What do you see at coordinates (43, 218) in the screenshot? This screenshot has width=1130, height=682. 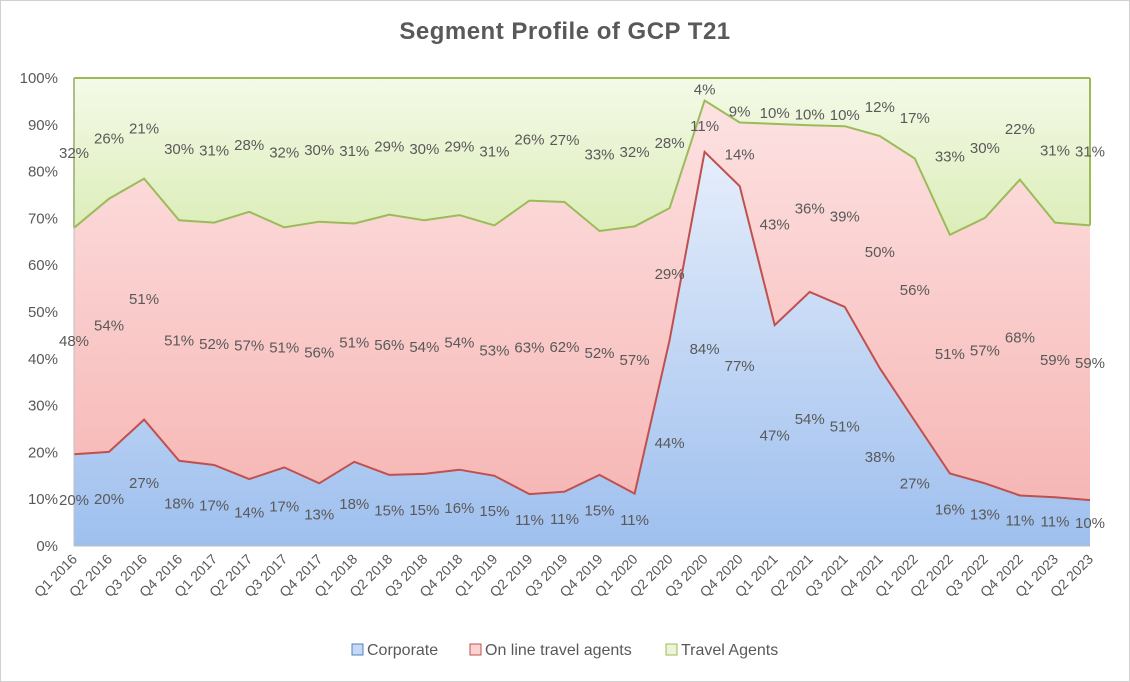 I see `y-tick-label: 70%` at bounding box center [43, 218].